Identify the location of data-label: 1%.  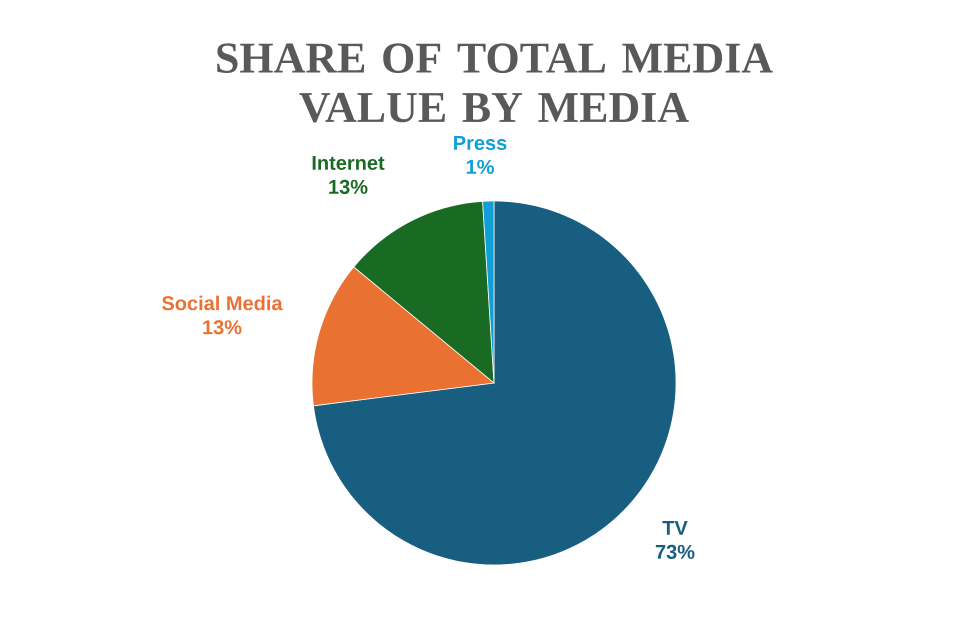
(480, 167).